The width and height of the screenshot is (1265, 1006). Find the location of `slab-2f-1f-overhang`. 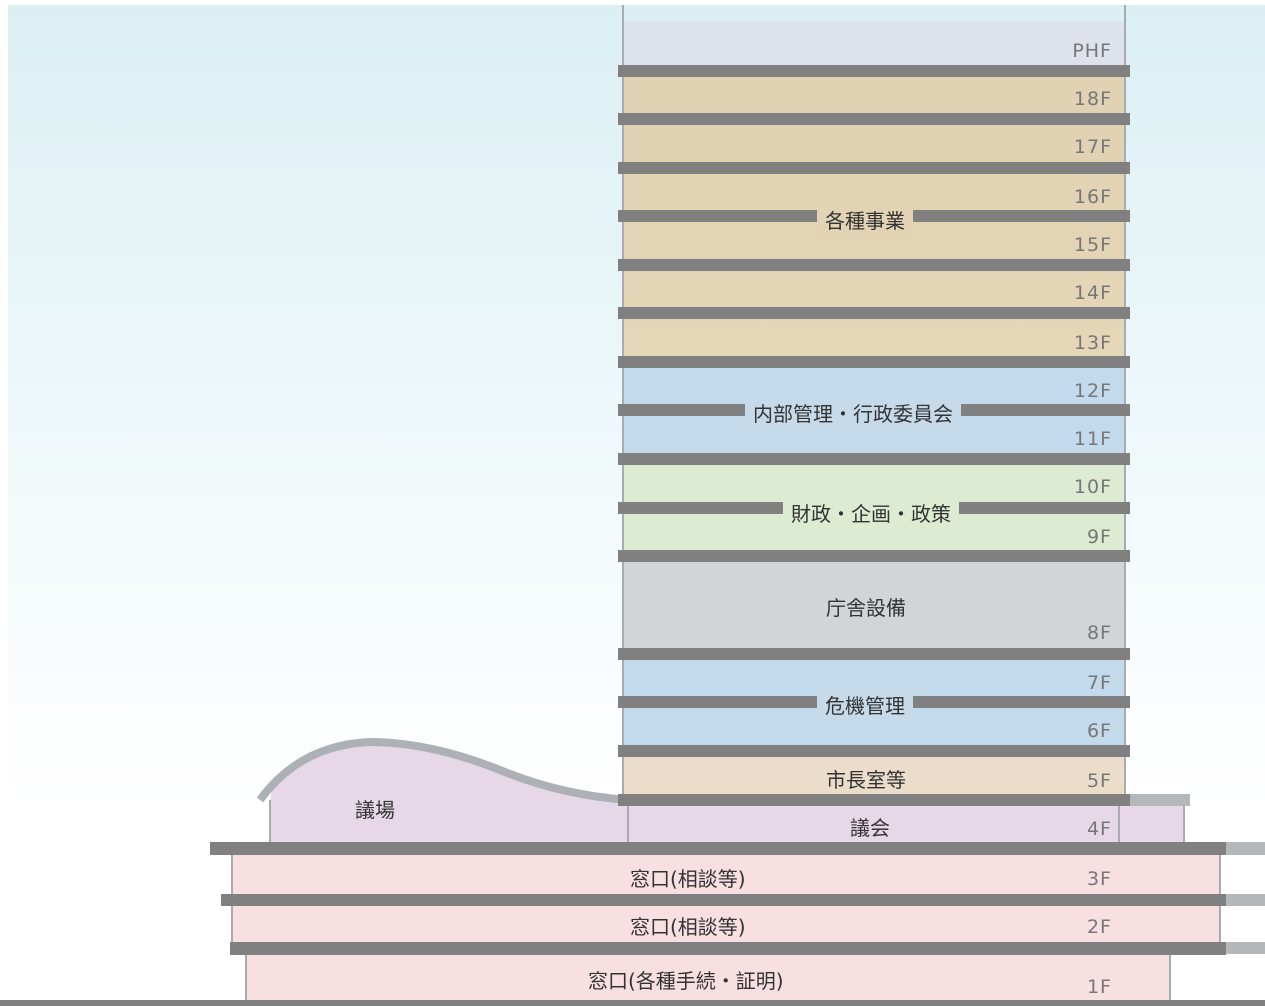

slab-2f-1f-overhang is located at coordinates (1245, 948).